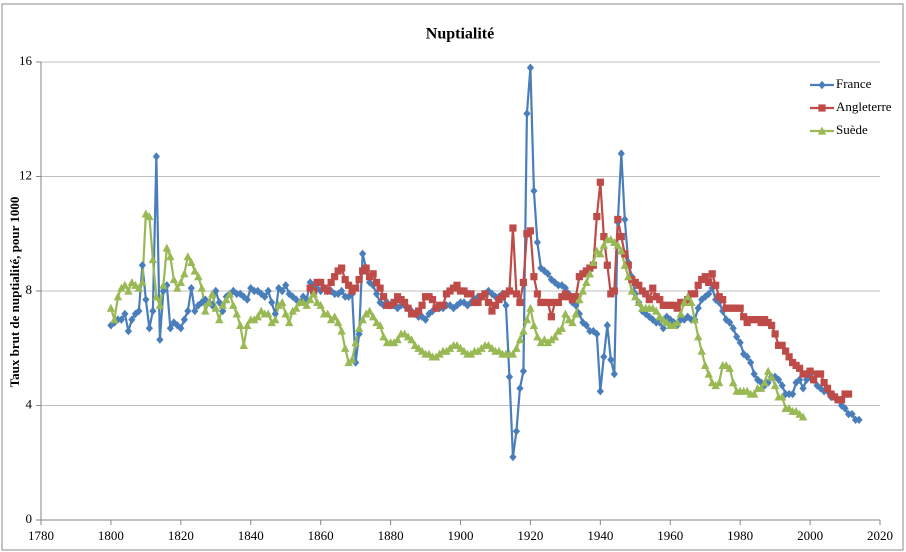 The width and height of the screenshot is (906, 552). I want to click on x-tick-label: 1800, so click(111, 535).